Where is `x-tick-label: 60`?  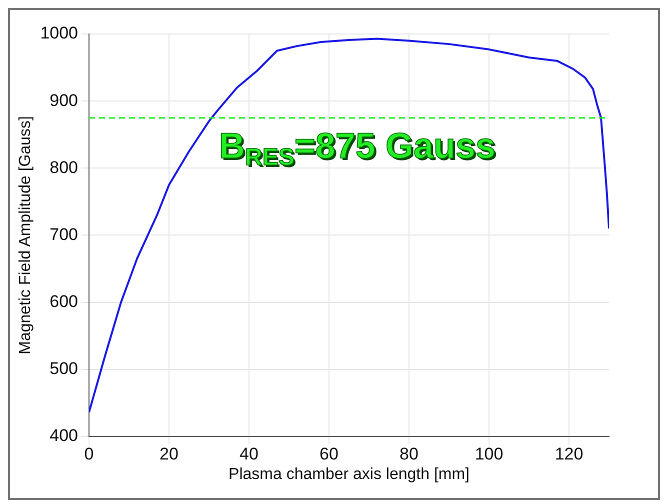 x-tick-label: 60 is located at coordinates (329, 454).